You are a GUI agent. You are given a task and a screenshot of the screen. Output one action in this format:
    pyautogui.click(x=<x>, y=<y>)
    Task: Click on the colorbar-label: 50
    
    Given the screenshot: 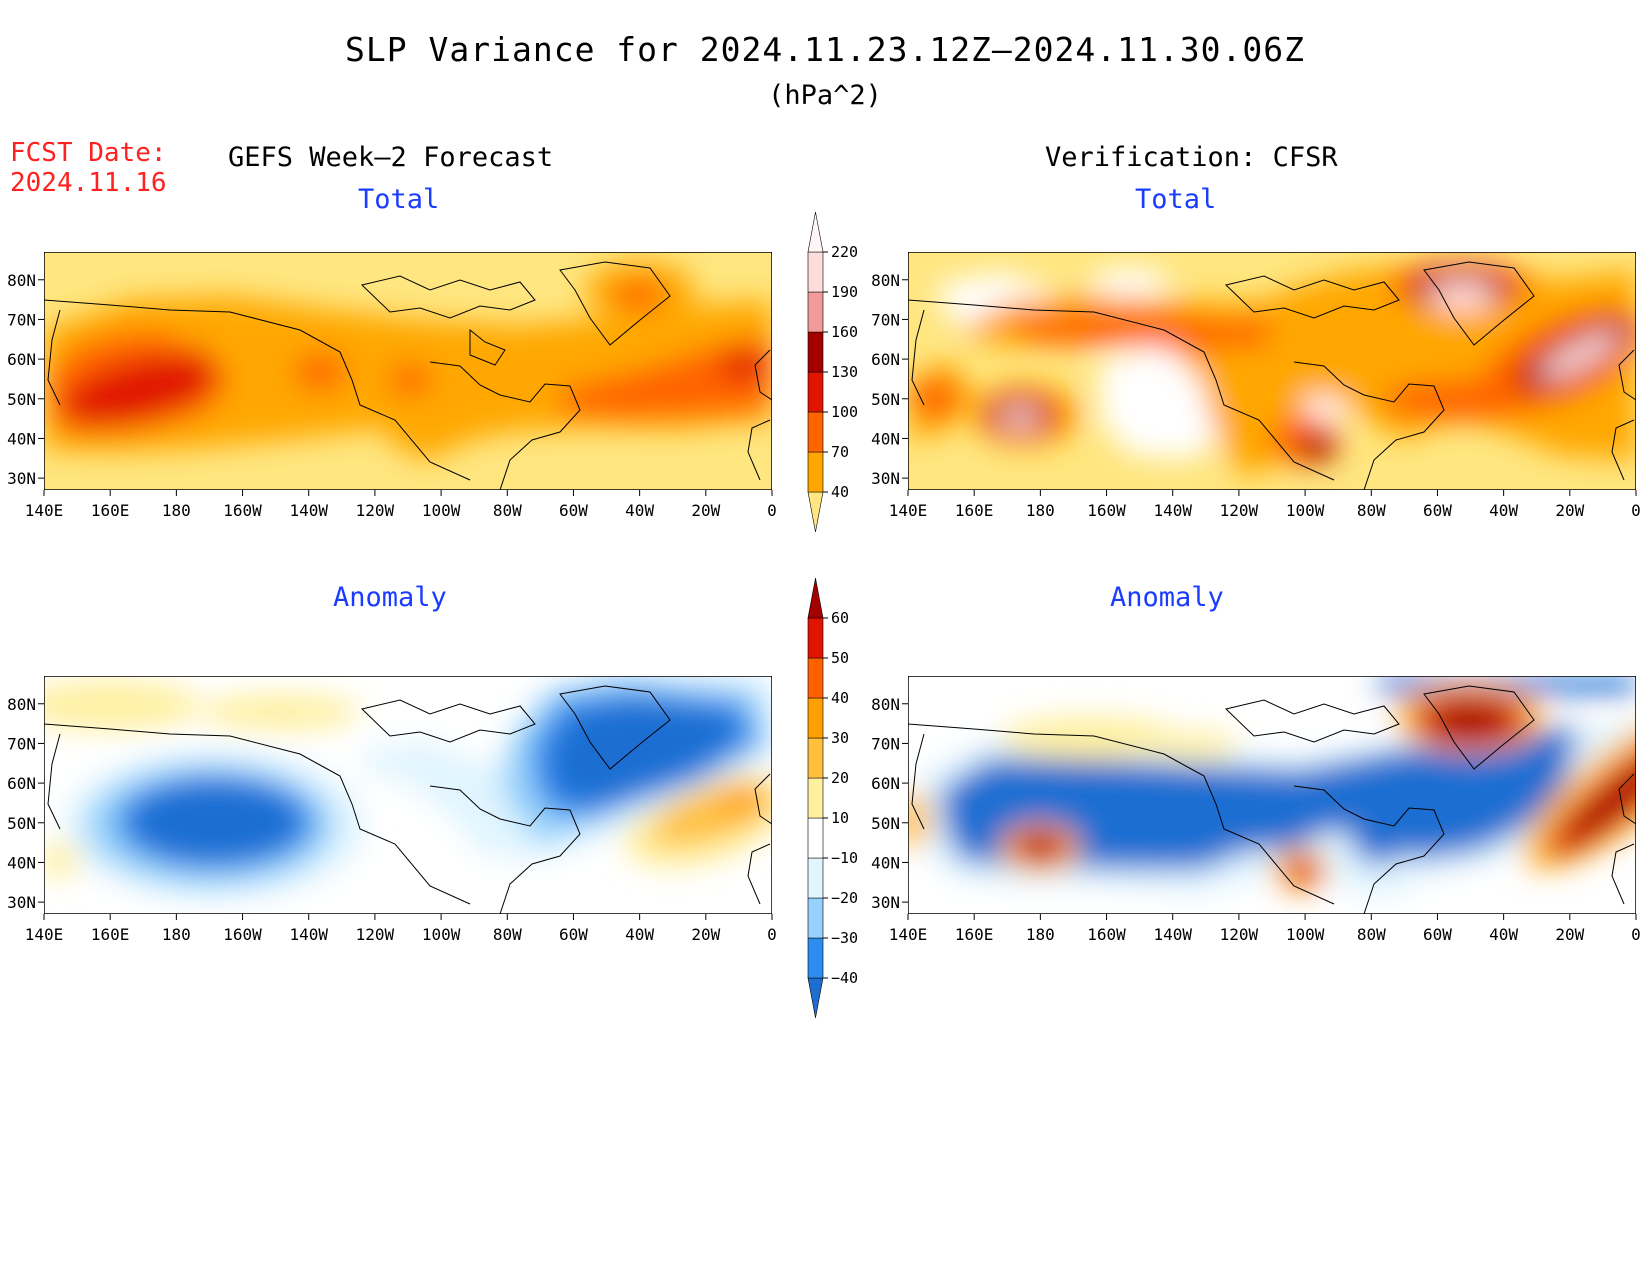 What is the action you would take?
    pyautogui.click(x=840, y=658)
    